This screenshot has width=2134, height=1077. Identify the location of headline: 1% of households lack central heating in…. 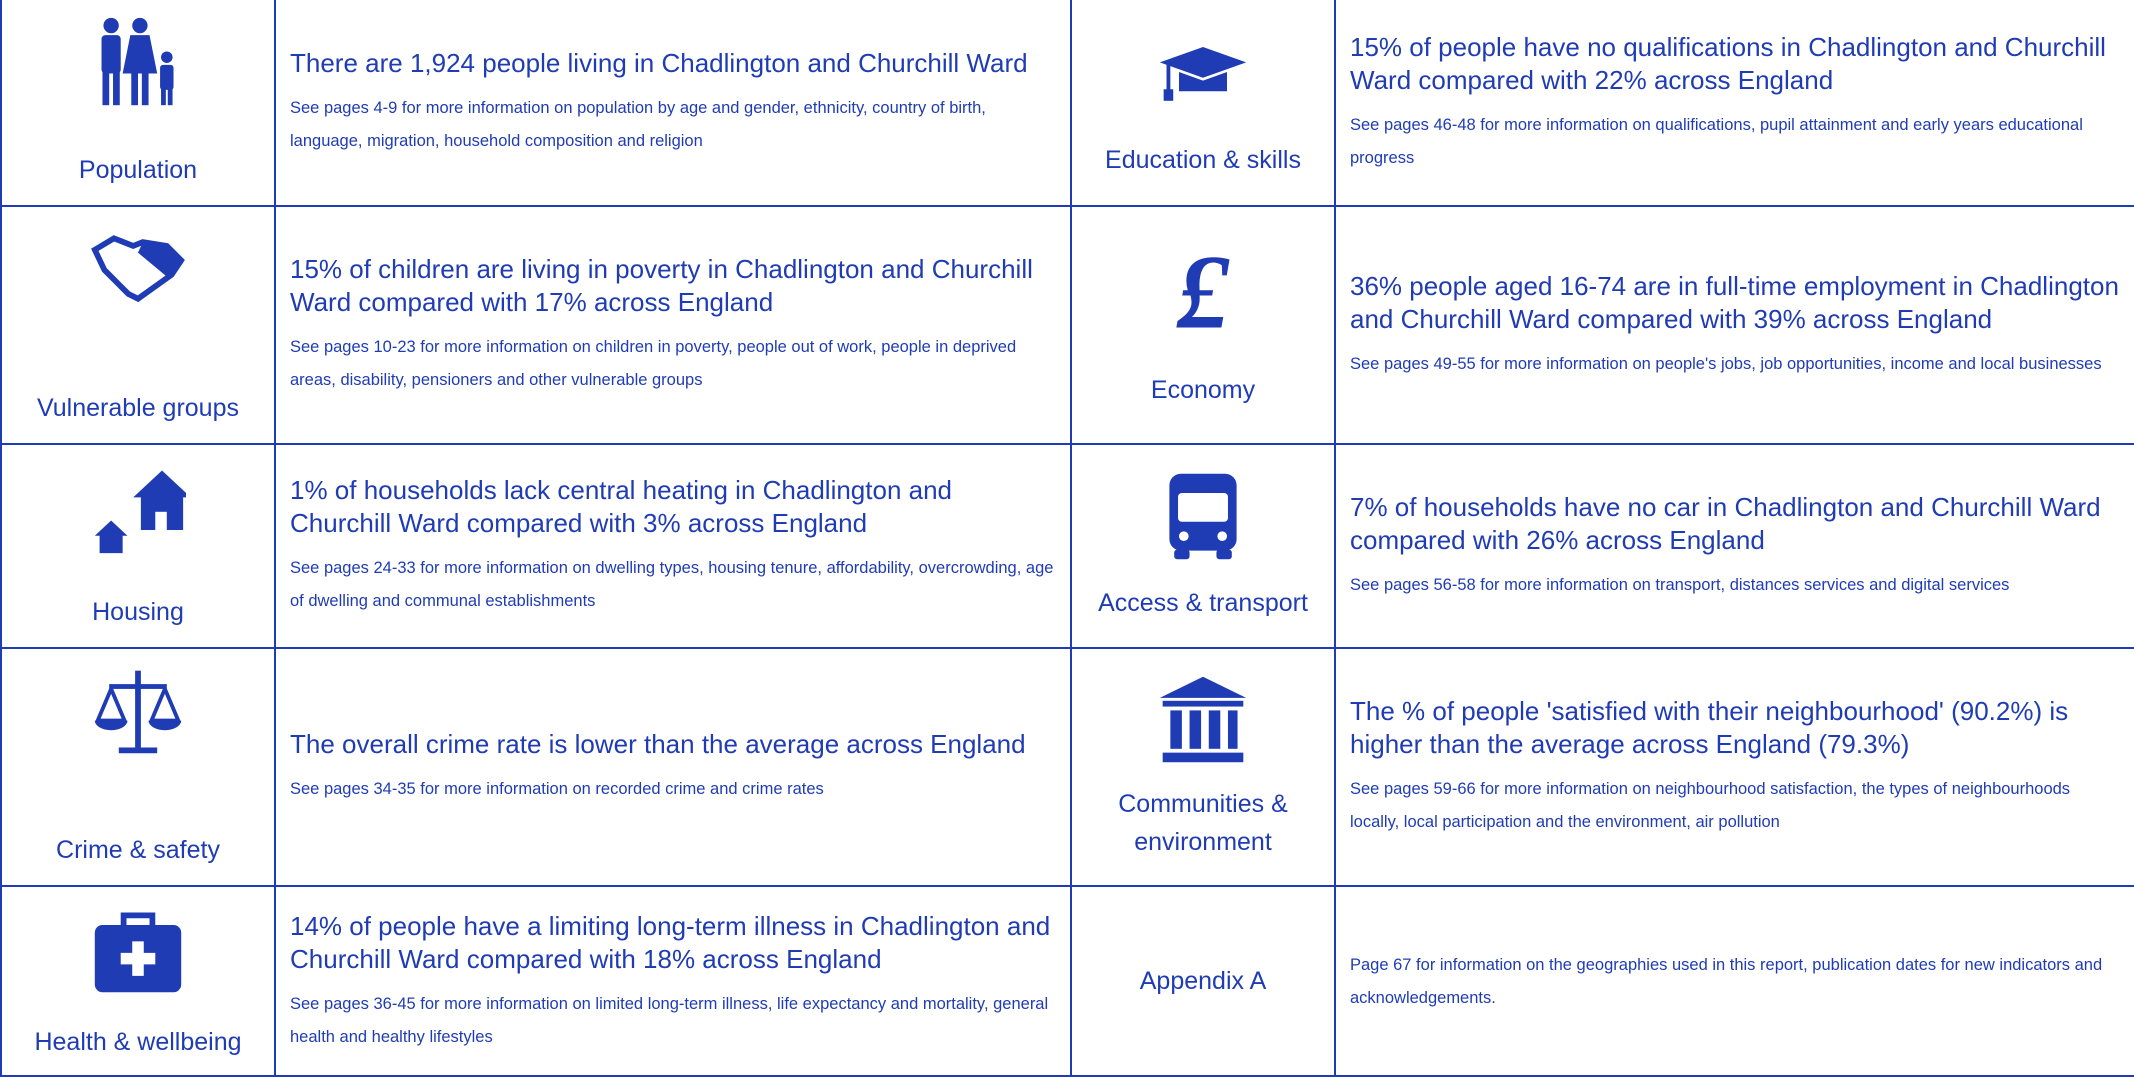
(621, 506).